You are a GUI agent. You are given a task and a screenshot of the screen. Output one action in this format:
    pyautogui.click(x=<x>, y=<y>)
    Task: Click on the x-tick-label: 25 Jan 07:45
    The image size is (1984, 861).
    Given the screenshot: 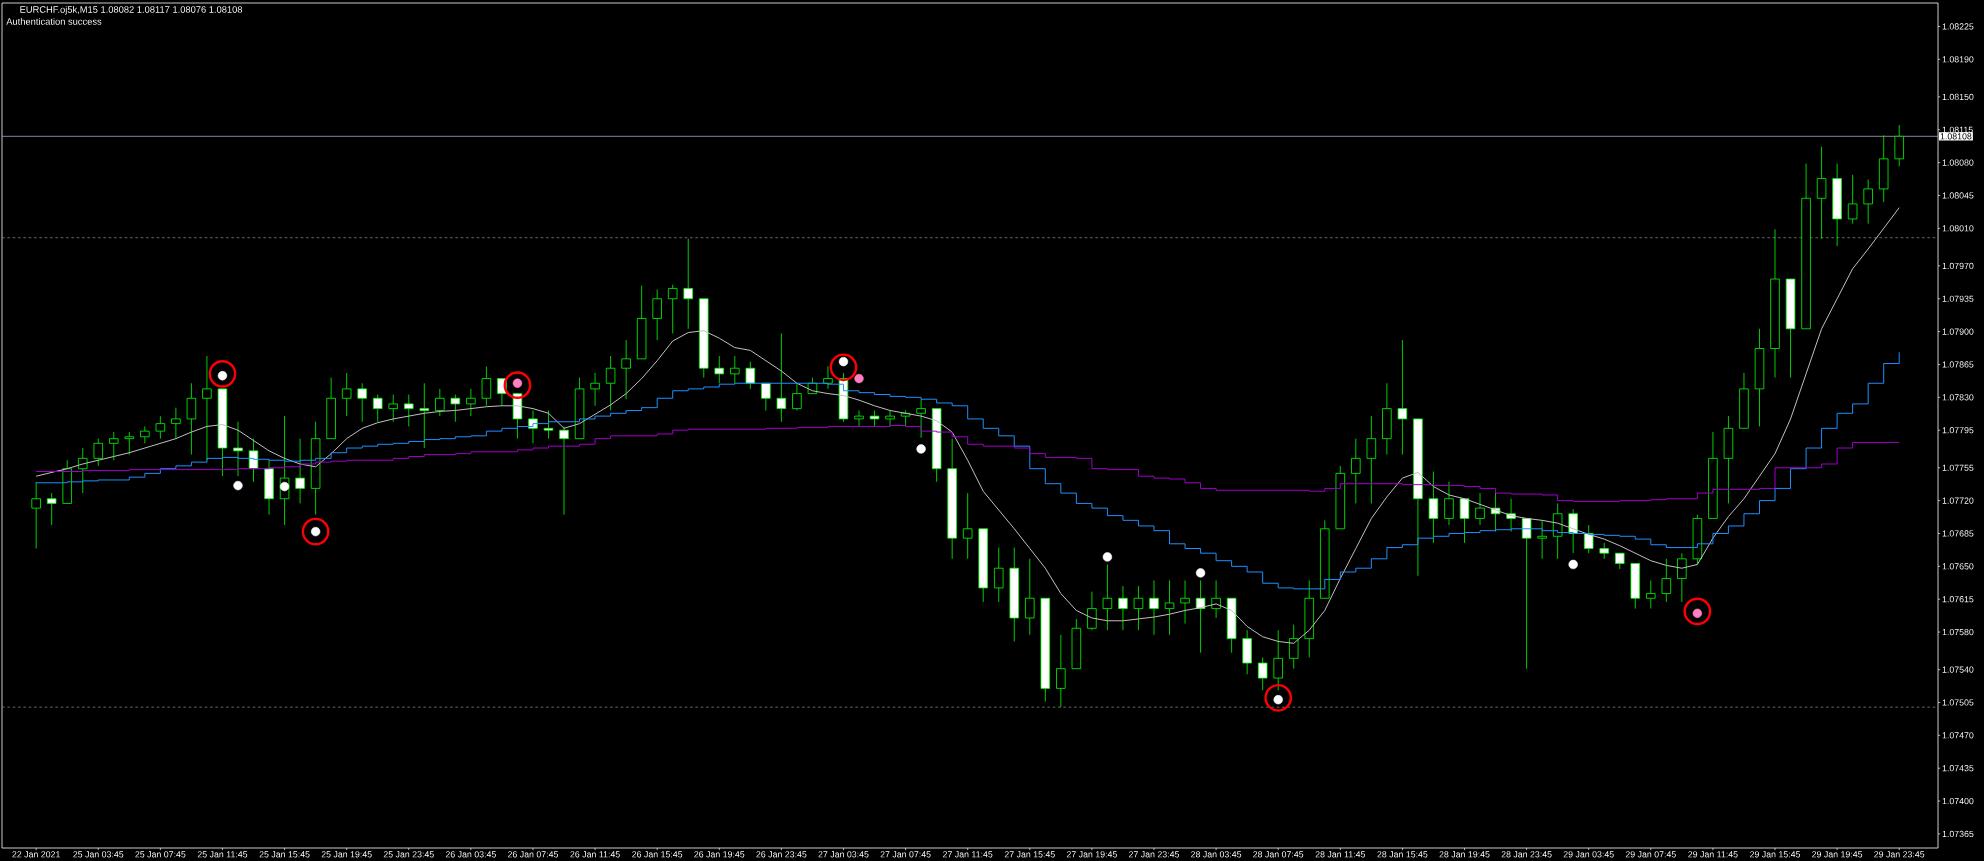 What is the action you would take?
    pyautogui.click(x=160, y=854)
    